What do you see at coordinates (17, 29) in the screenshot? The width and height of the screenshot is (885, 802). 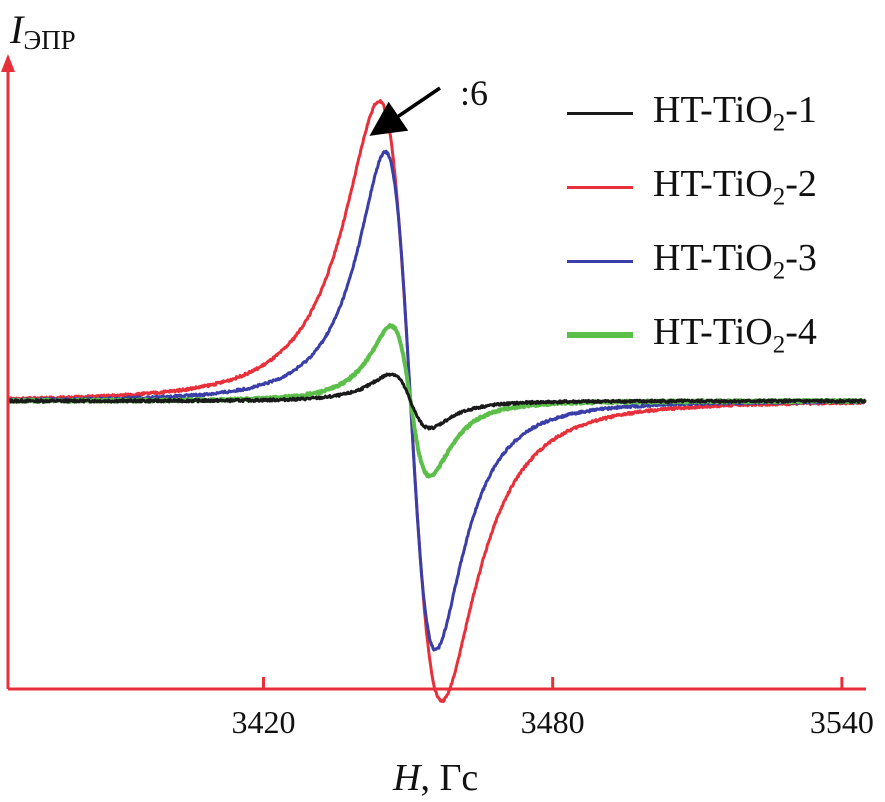 I see `y-axis-label-main: I` at bounding box center [17, 29].